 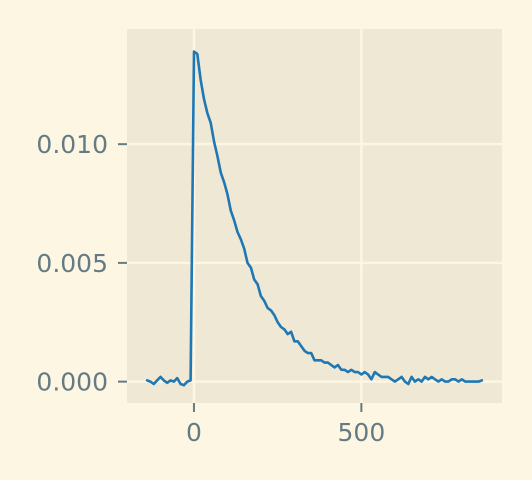 I want to click on x-tick-label: 500, so click(x=362, y=432).